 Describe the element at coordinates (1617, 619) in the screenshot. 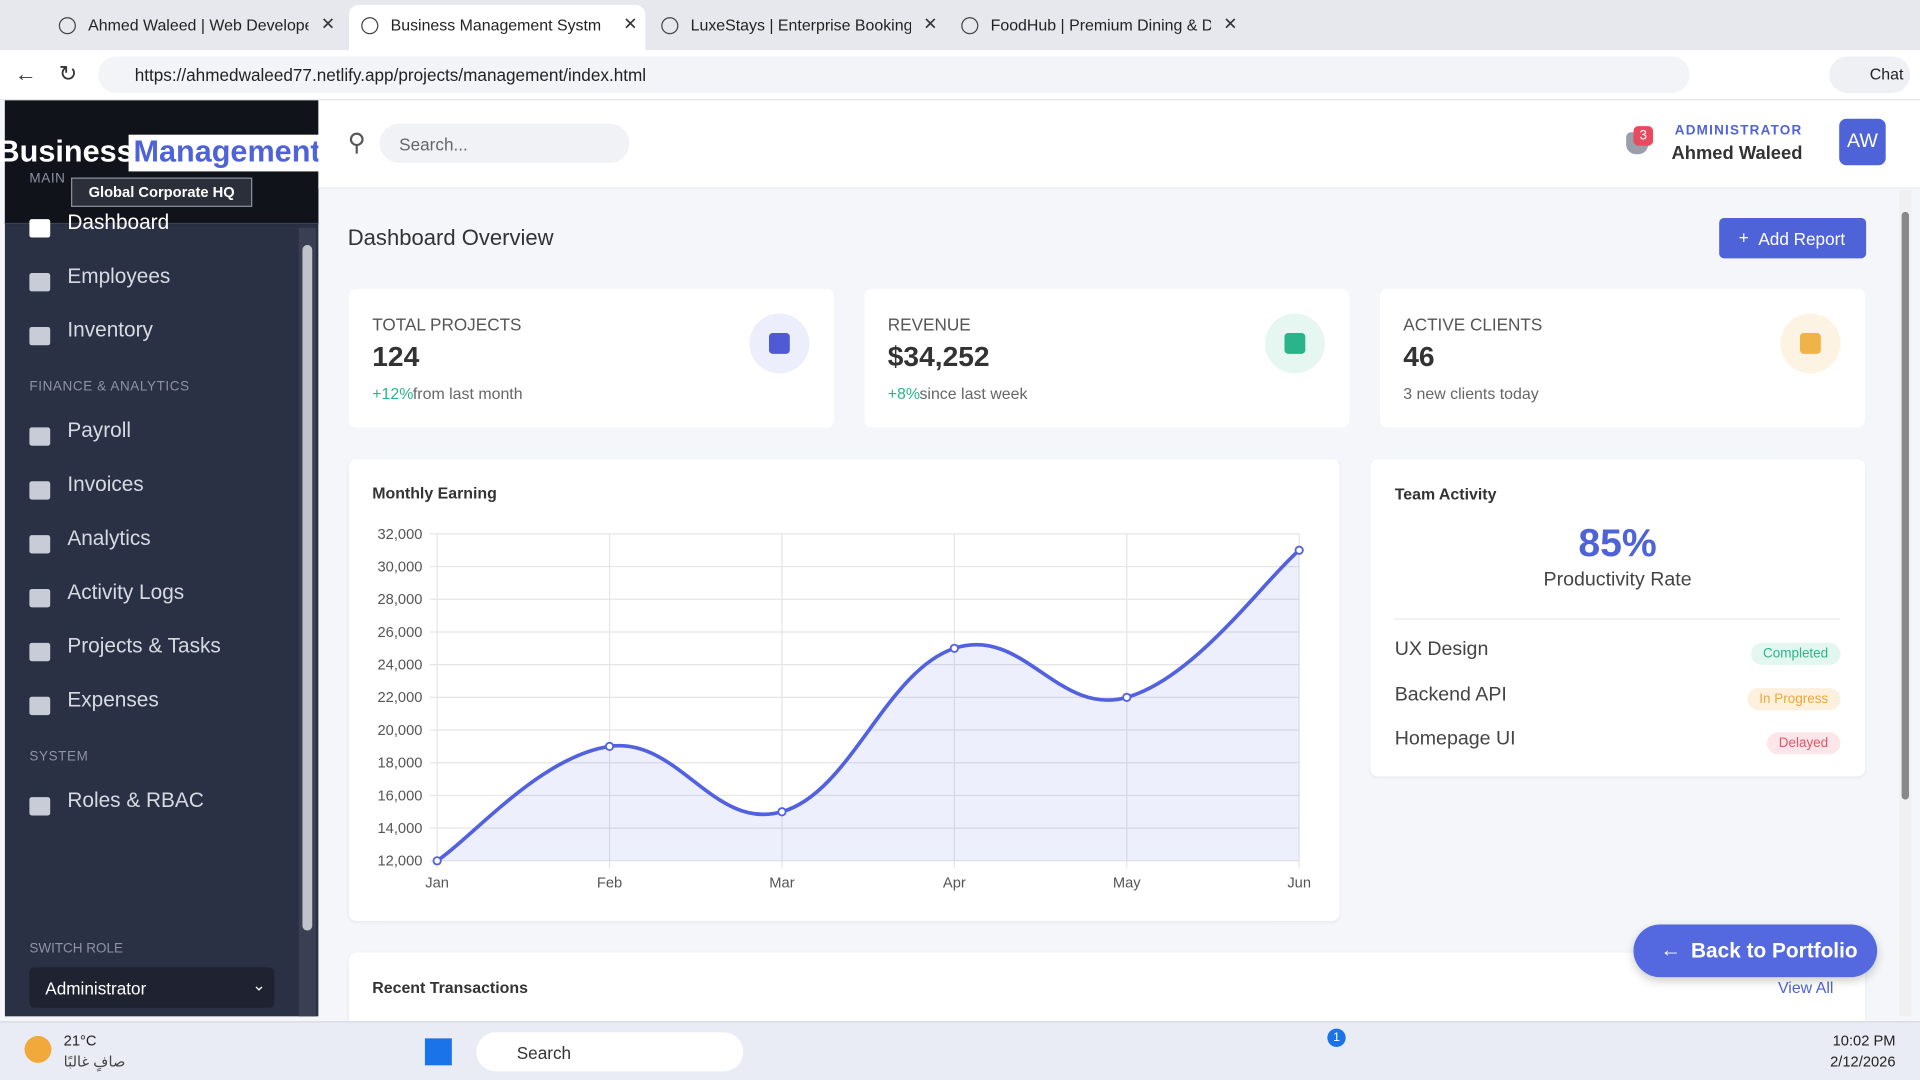

I see `divider` at that location.